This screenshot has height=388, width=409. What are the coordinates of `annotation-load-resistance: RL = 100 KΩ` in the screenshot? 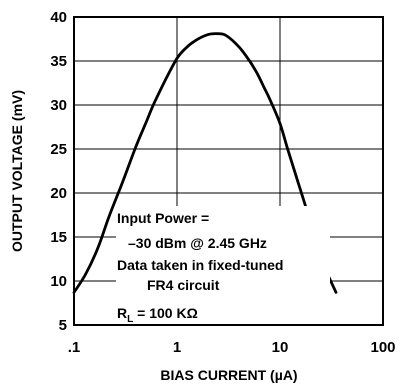 It's located at (157, 315).